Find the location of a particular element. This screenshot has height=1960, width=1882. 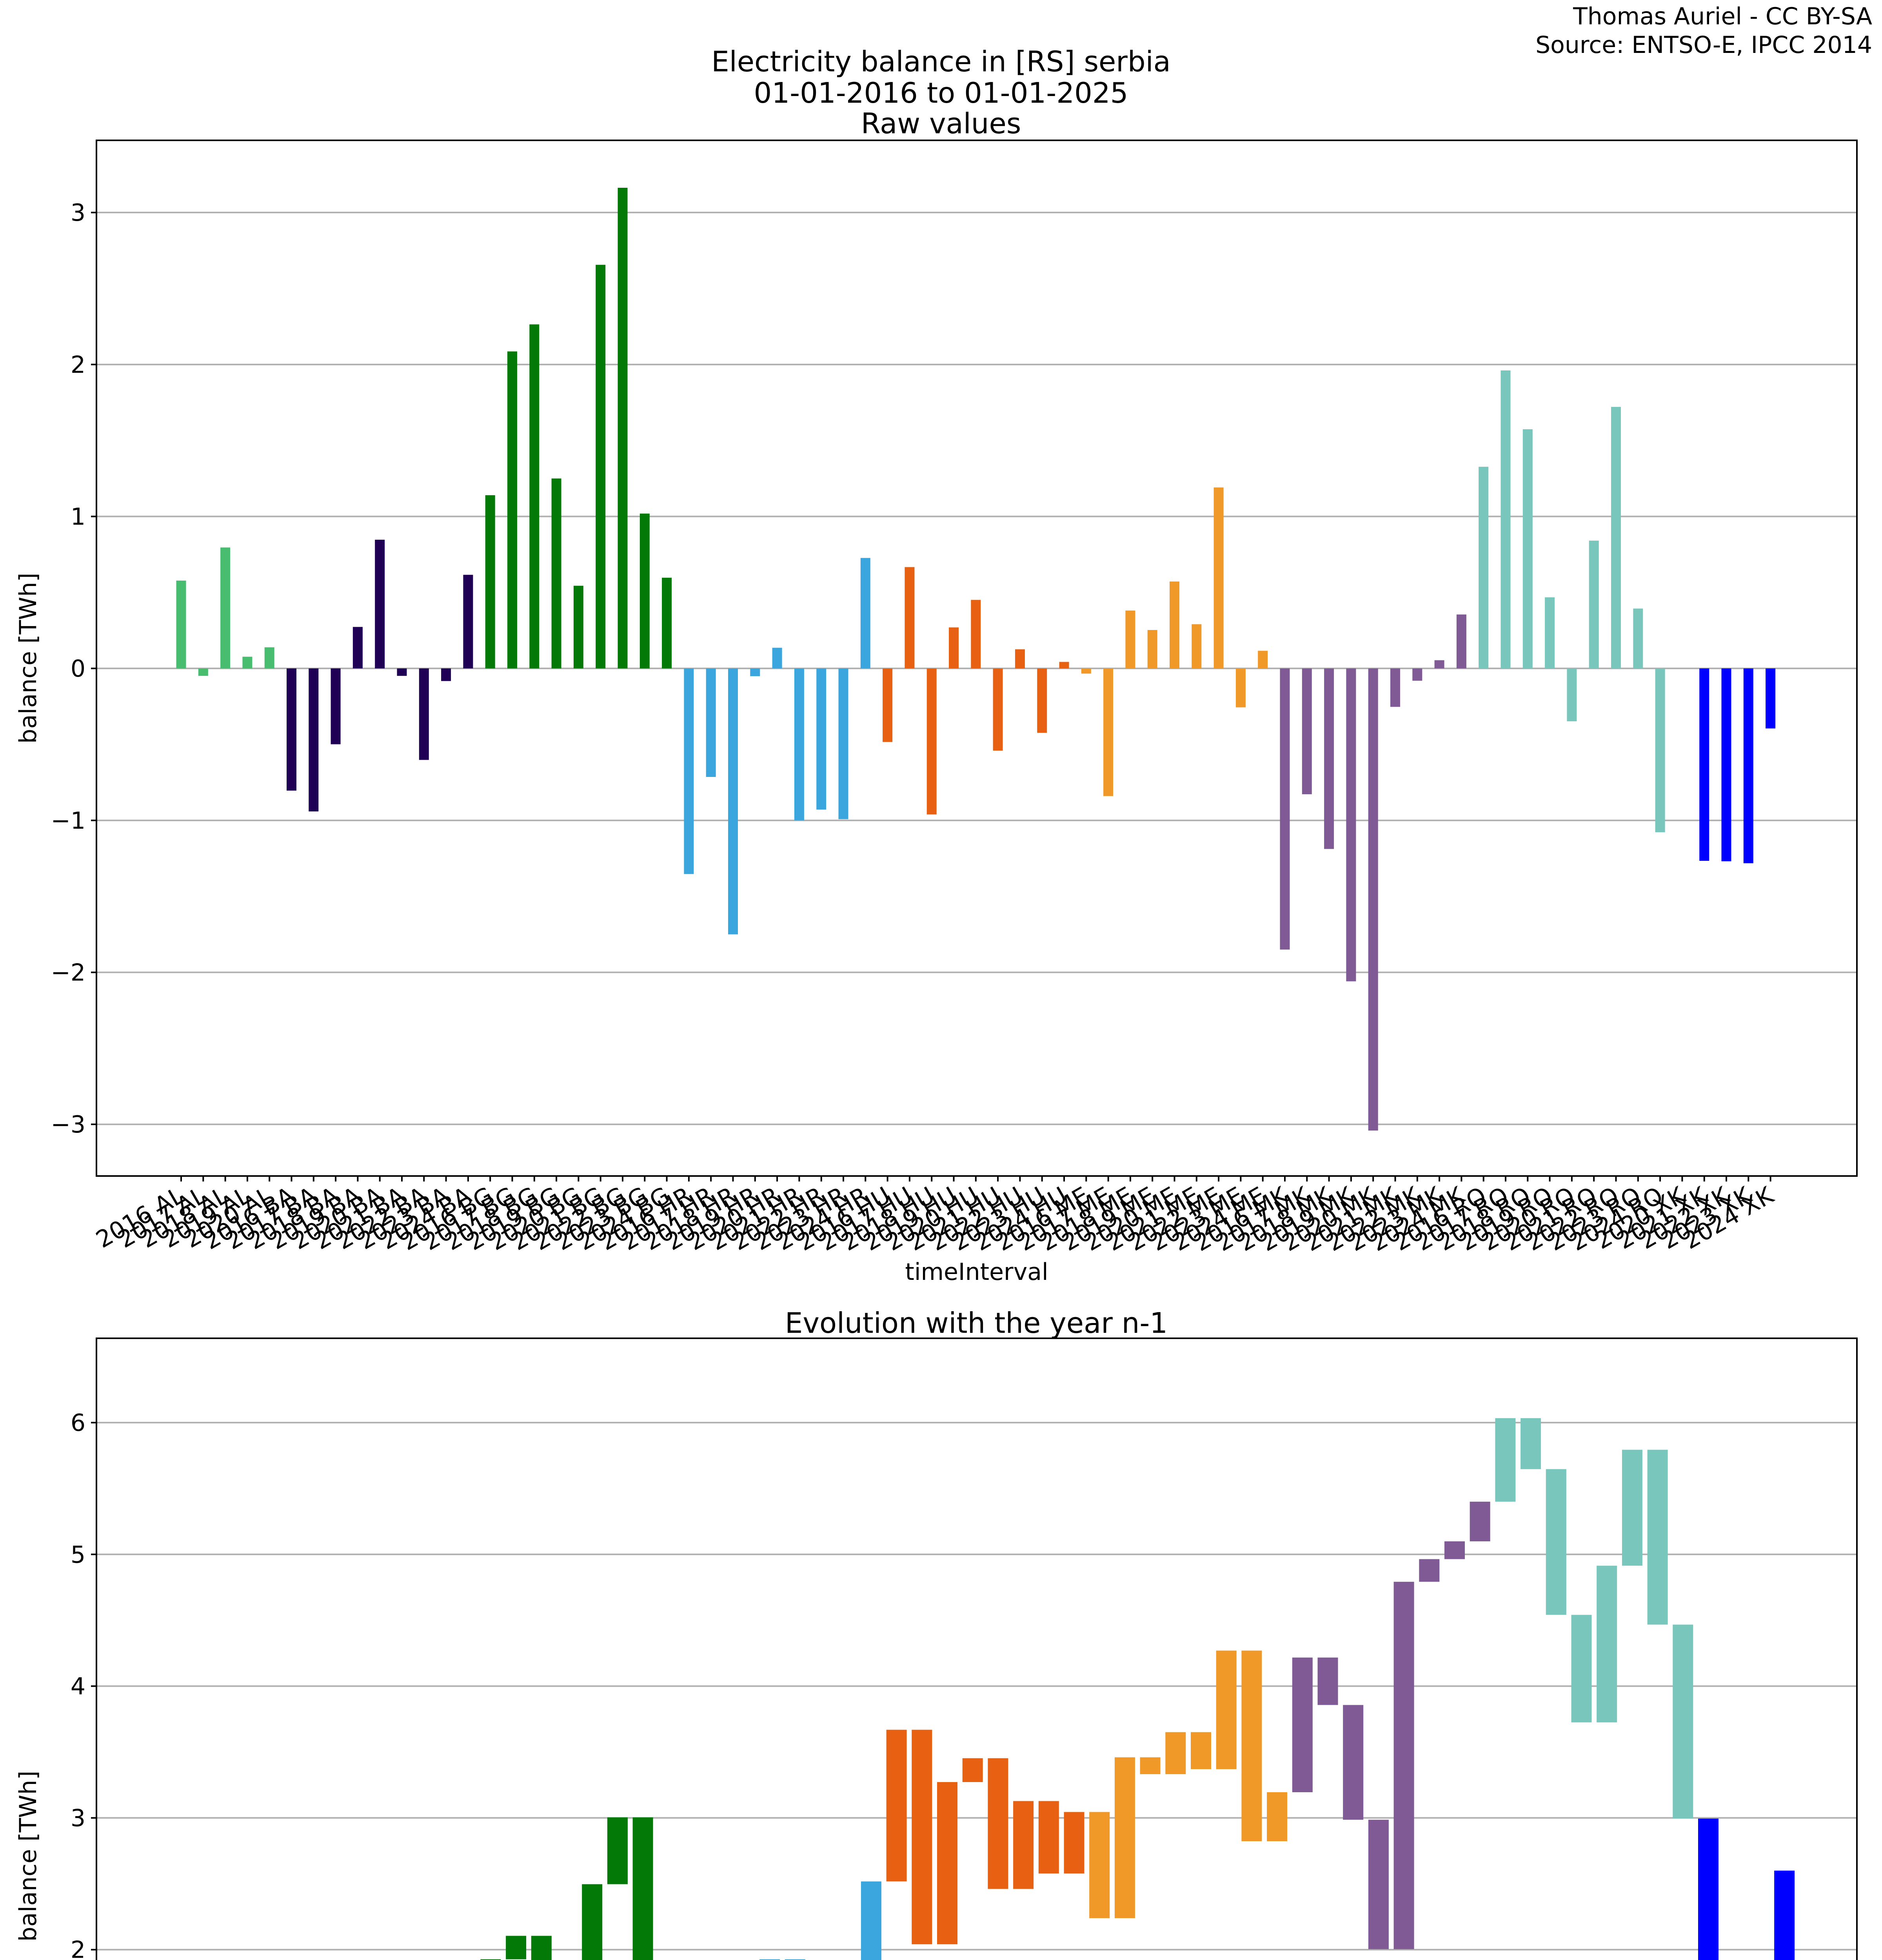

bar-2017-hr is located at coordinates (711, 722).